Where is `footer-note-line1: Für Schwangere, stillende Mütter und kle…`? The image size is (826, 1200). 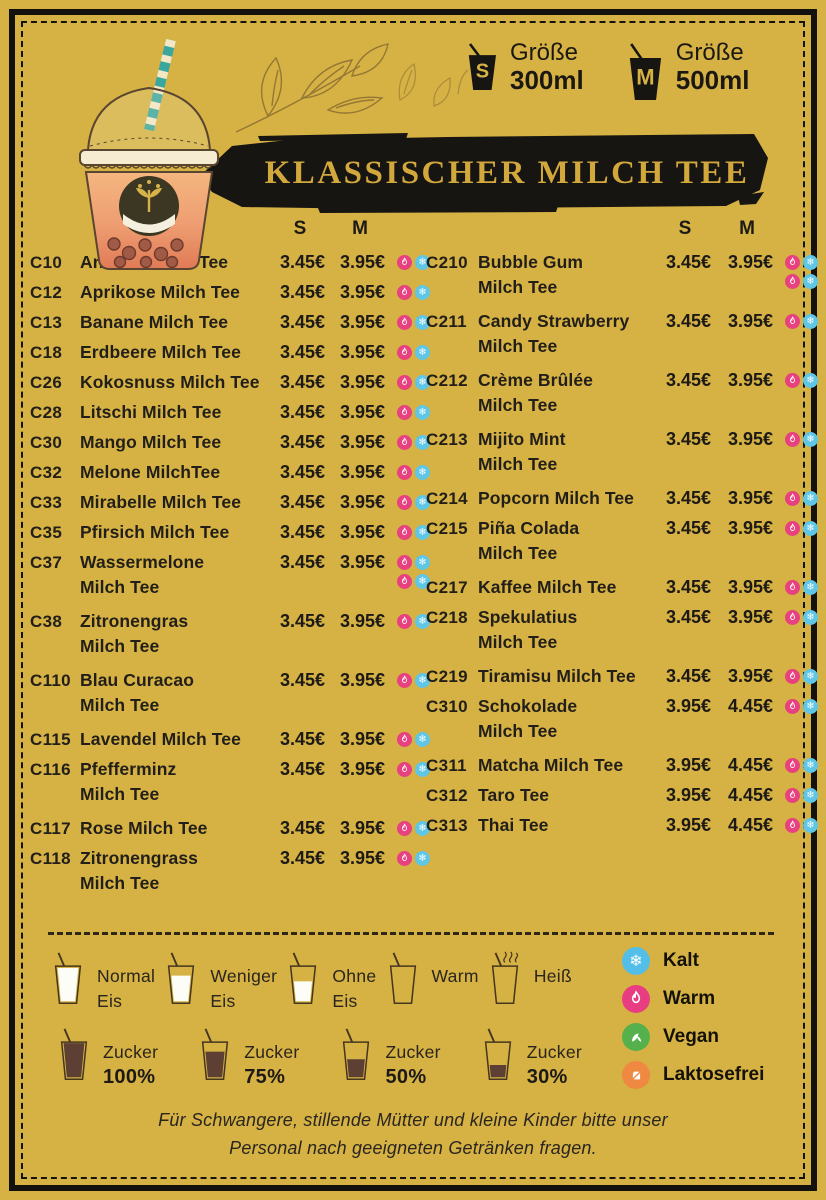 footer-note-line1: Für Schwangere, stillende Mütter und kle… is located at coordinates (413, 1120).